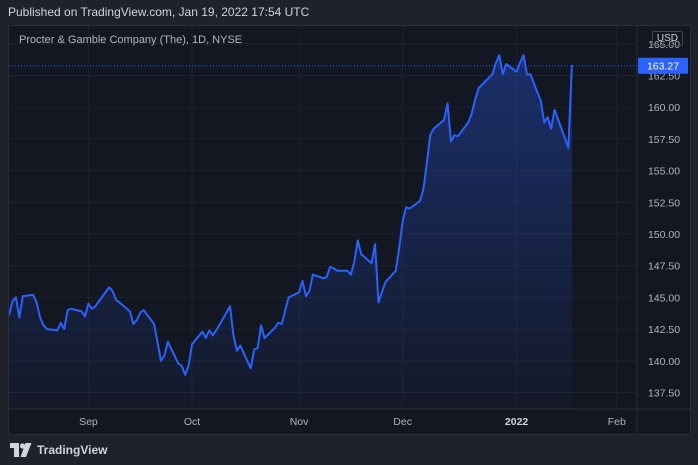 The width and height of the screenshot is (698, 465). Describe the element at coordinates (58, 450) in the screenshot. I see `tradingview-brand: TradingView` at that location.